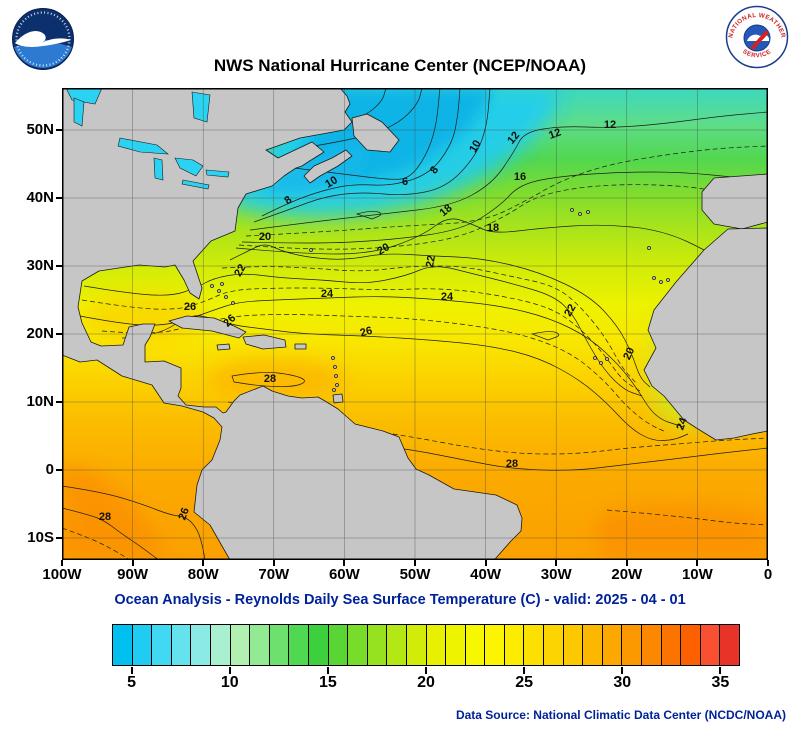 This screenshot has height=737, width=800. Describe the element at coordinates (132, 682) in the screenshot. I see `colorbar-tick-label: 5` at that location.